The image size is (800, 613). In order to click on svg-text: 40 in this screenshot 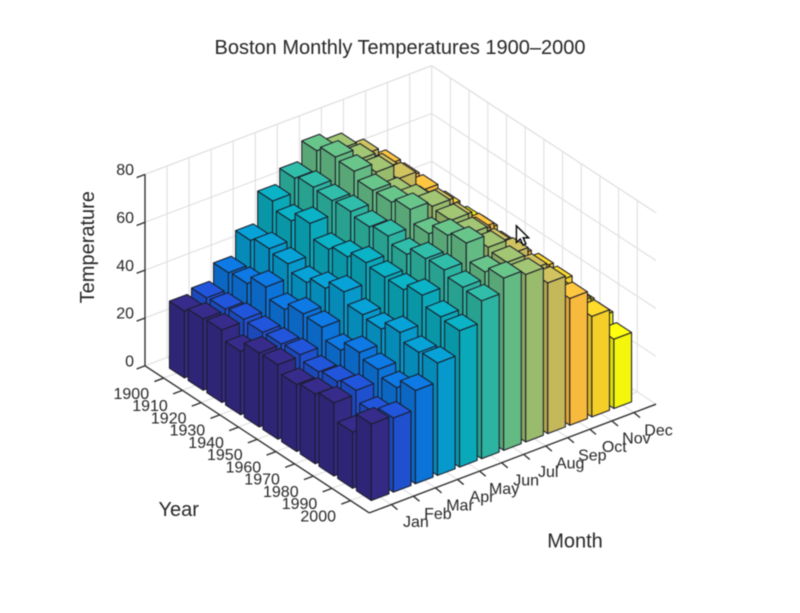, I will do `click(125, 266)`.